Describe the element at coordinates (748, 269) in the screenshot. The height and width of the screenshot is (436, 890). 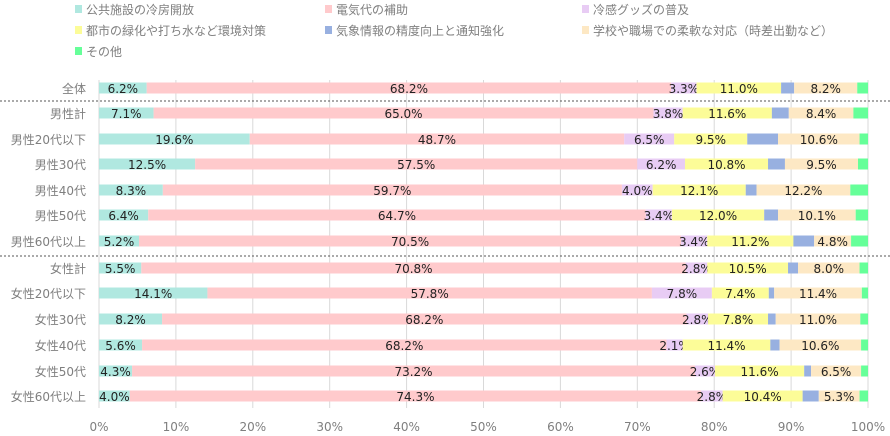
I see `data-label: 10.5%` at that location.